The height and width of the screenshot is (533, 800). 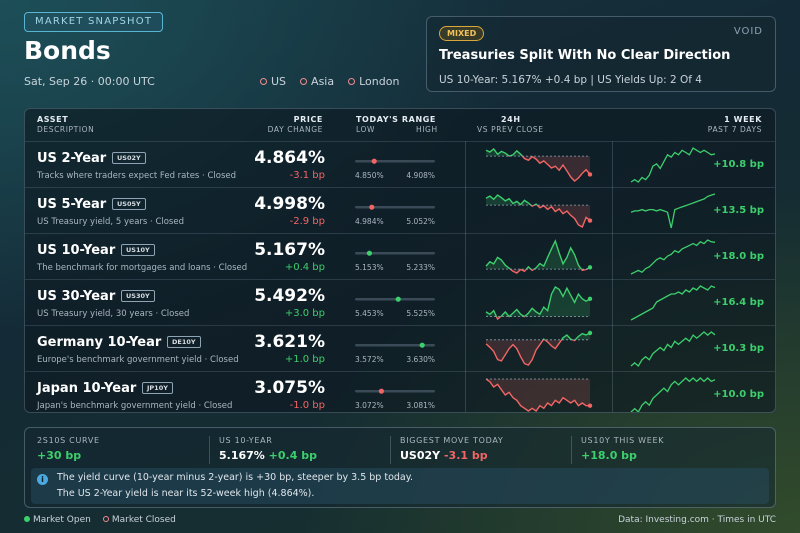 I want to click on stat-biggest-move-change: -3.1 bp, so click(x=465, y=455).